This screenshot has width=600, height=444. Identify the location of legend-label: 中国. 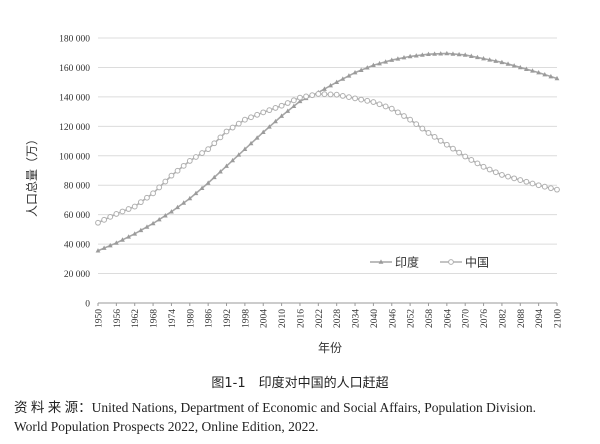
(477, 262).